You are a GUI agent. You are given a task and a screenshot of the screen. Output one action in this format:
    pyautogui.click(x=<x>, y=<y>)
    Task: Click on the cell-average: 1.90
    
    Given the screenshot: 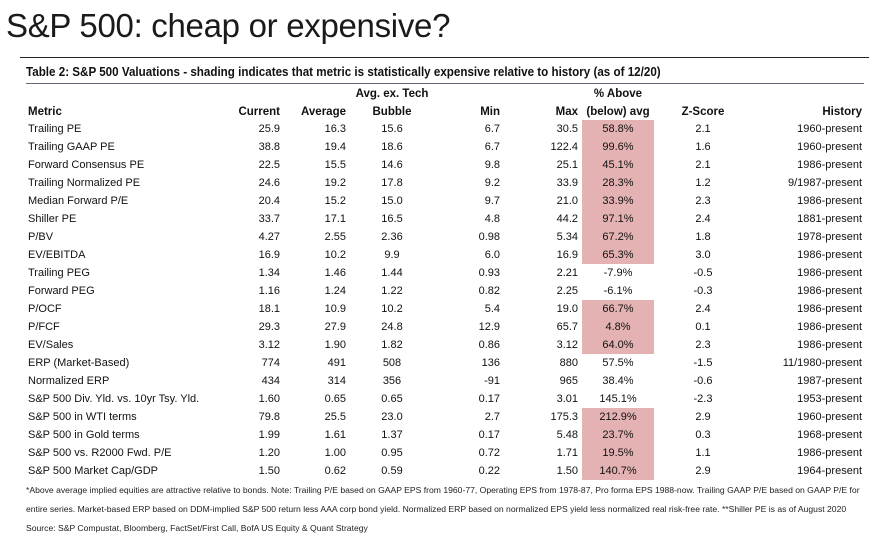 What is the action you would take?
    pyautogui.click(x=335, y=345)
    